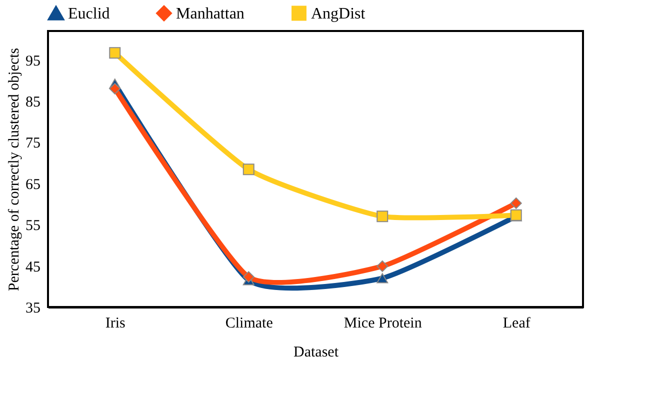 The image size is (647, 413). I want to click on legend-label: Euclid, so click(89, 14).